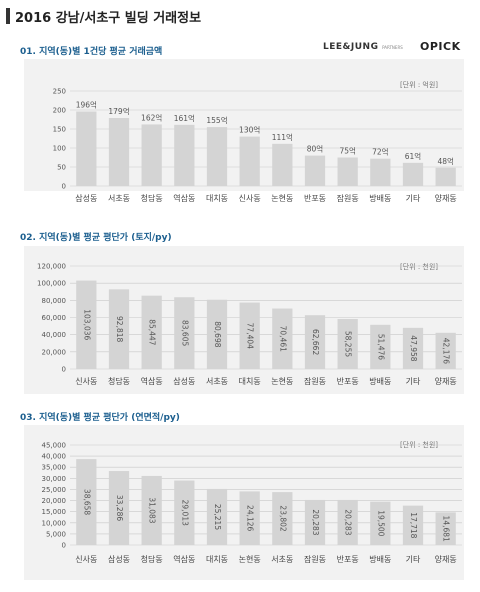 This screenshot has width=480, height=592. What do you see at coordinates (61, 168) in the screenshot?
I see `chart1-ytick-label: 50` at bounding box center [61, 168].